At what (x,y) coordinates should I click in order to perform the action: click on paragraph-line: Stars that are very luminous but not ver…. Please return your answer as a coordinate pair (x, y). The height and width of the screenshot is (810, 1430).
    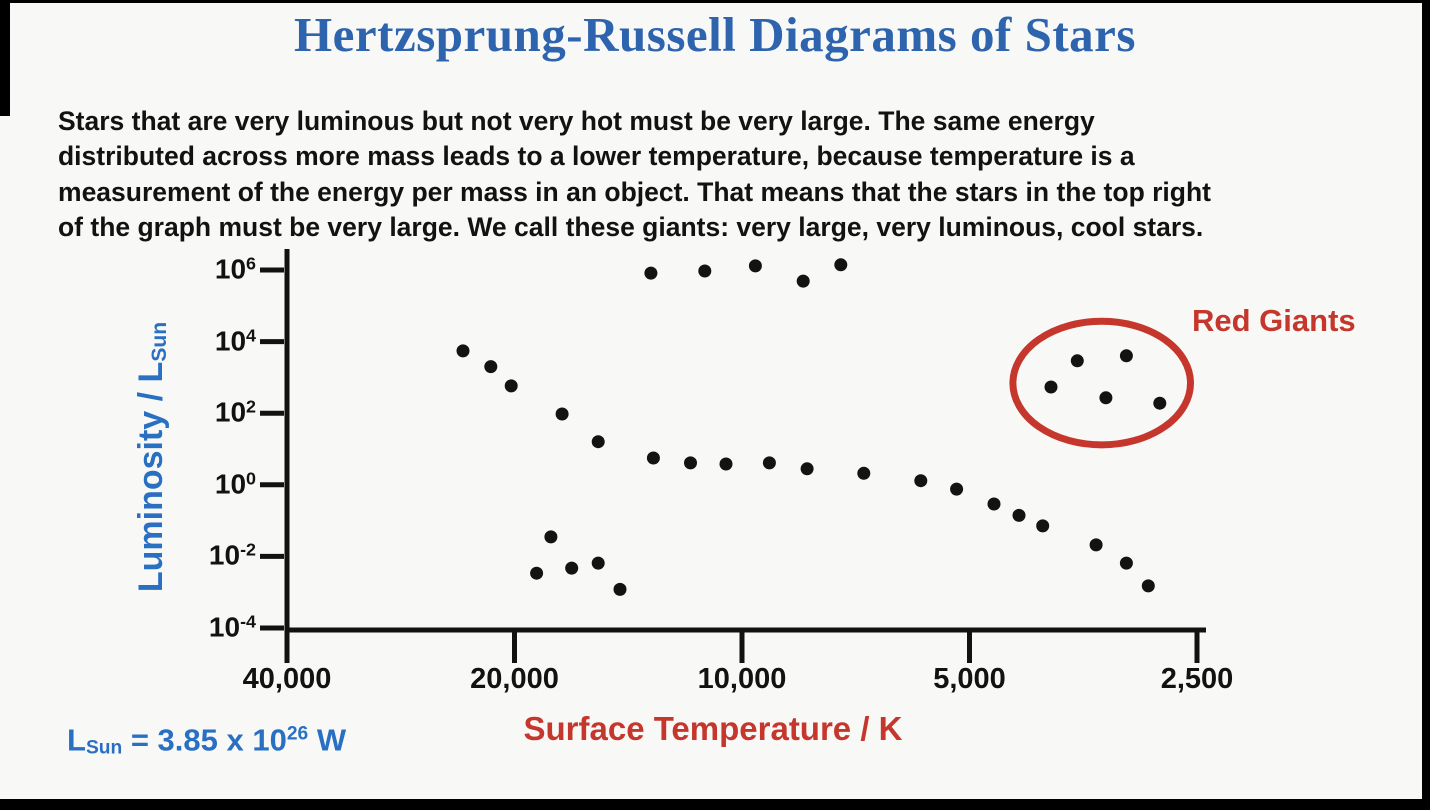
    Looking at the image, I should click on (576, 120).